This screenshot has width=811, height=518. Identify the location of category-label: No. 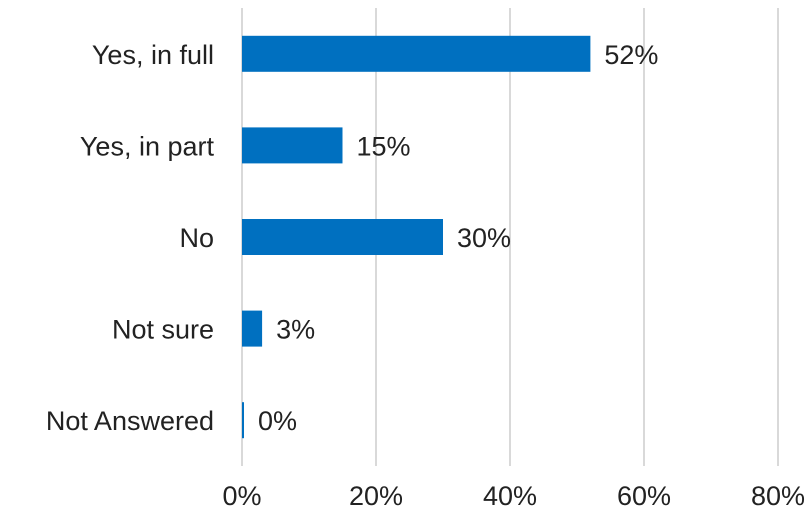
(196, 238).